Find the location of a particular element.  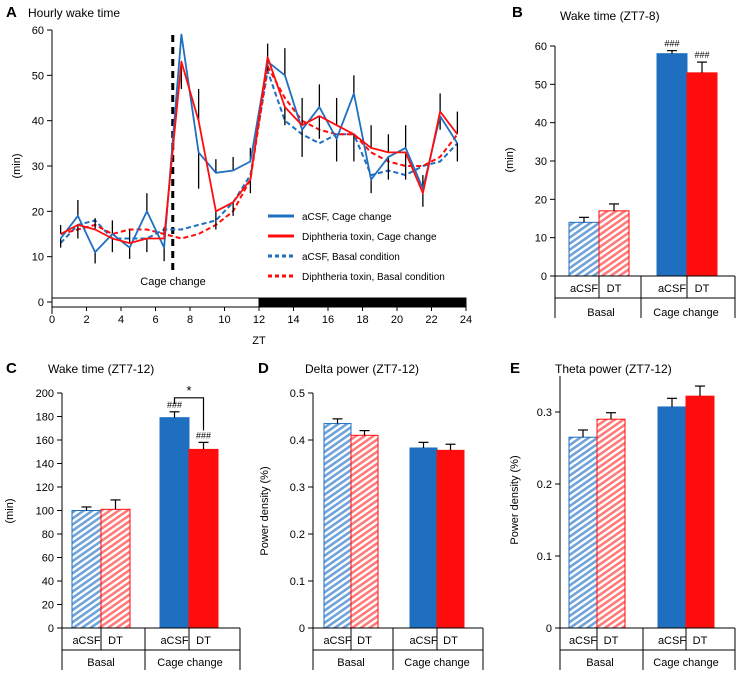

series-line-diphtheria-toxin-cage-change is located at coordinates (259, 150).